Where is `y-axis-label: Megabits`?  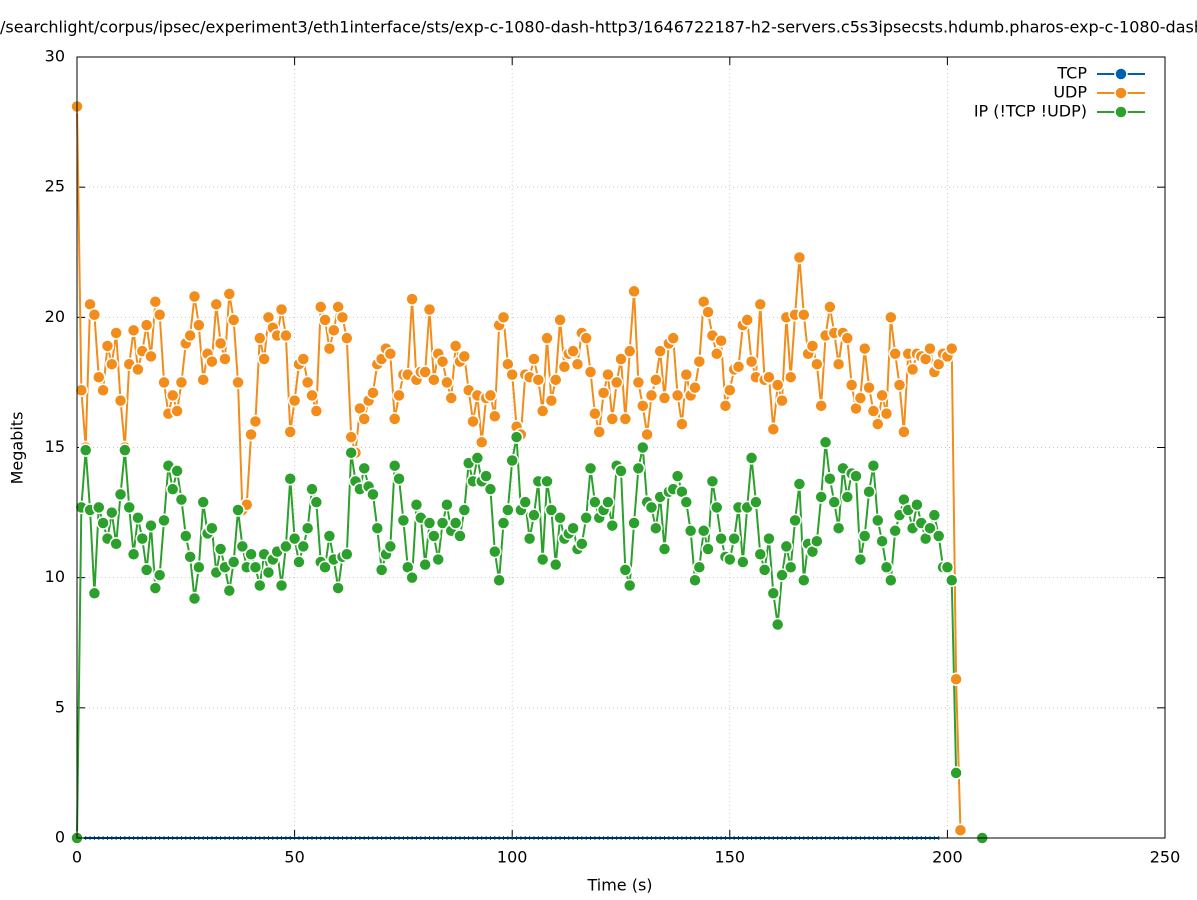 y-axis-label: Megabits is located at coordinates (17, 448).